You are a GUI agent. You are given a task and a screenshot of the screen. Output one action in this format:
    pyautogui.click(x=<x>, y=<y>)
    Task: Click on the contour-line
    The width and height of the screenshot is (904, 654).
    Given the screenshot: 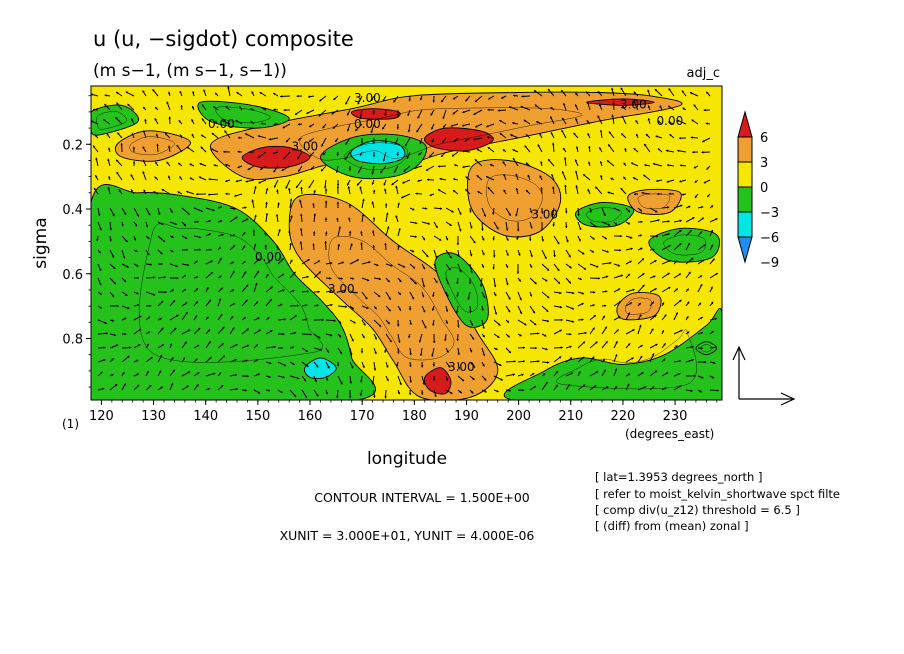 What is the action you would take?
    pyautogui.click(x=706, y=348)
    